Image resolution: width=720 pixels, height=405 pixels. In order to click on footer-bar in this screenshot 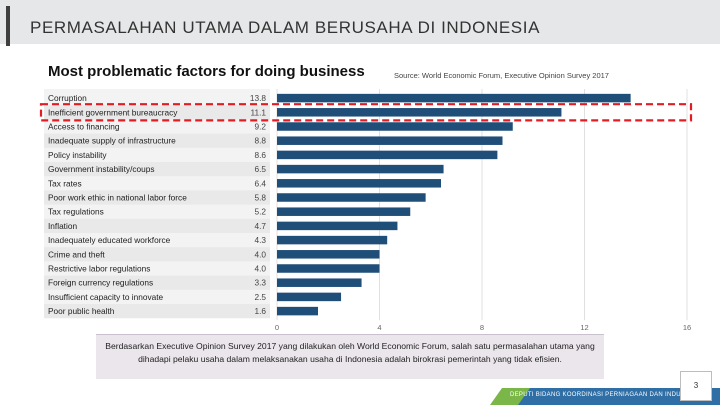, I will do `click(610, 396)`.